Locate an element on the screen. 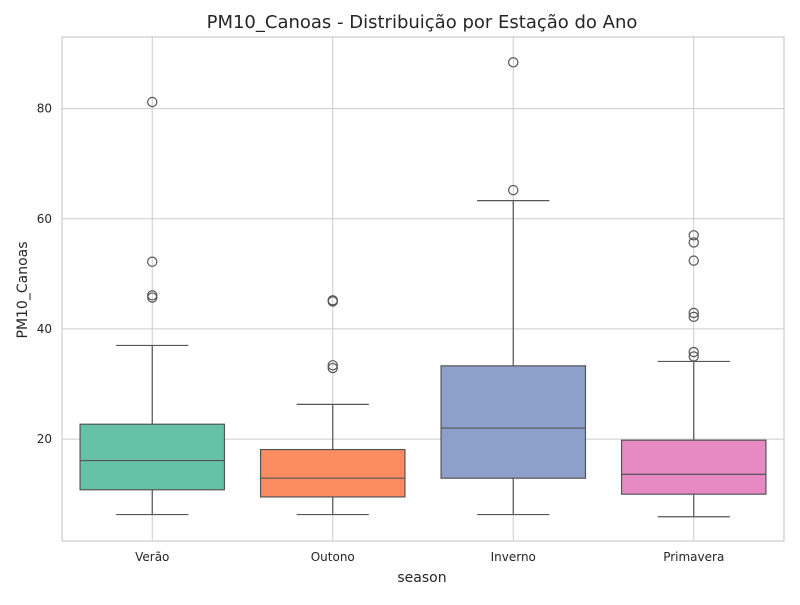 This screenshot has height=605, width=800. x-tick-label-0: Verão is located at coordinates (152, 557).